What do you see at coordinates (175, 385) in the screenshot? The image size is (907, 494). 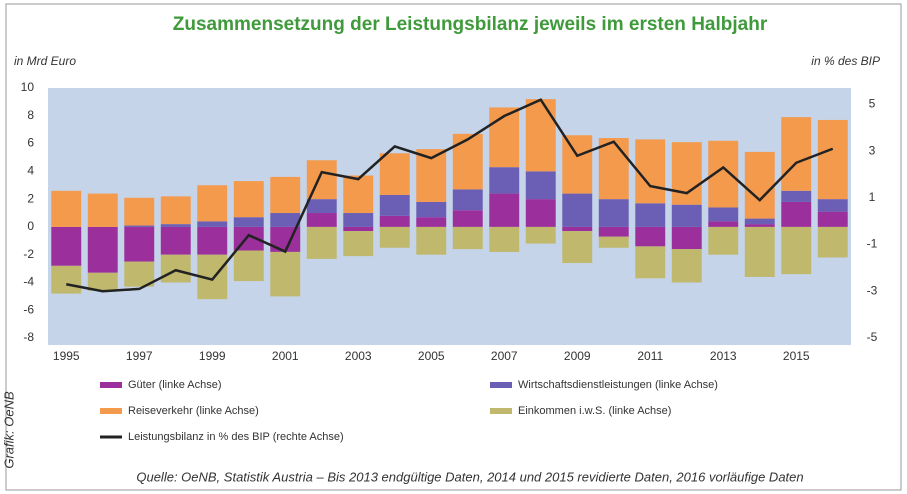 I see `legend-label: Güter (linke Achse)` at bounding box center [175, 385].